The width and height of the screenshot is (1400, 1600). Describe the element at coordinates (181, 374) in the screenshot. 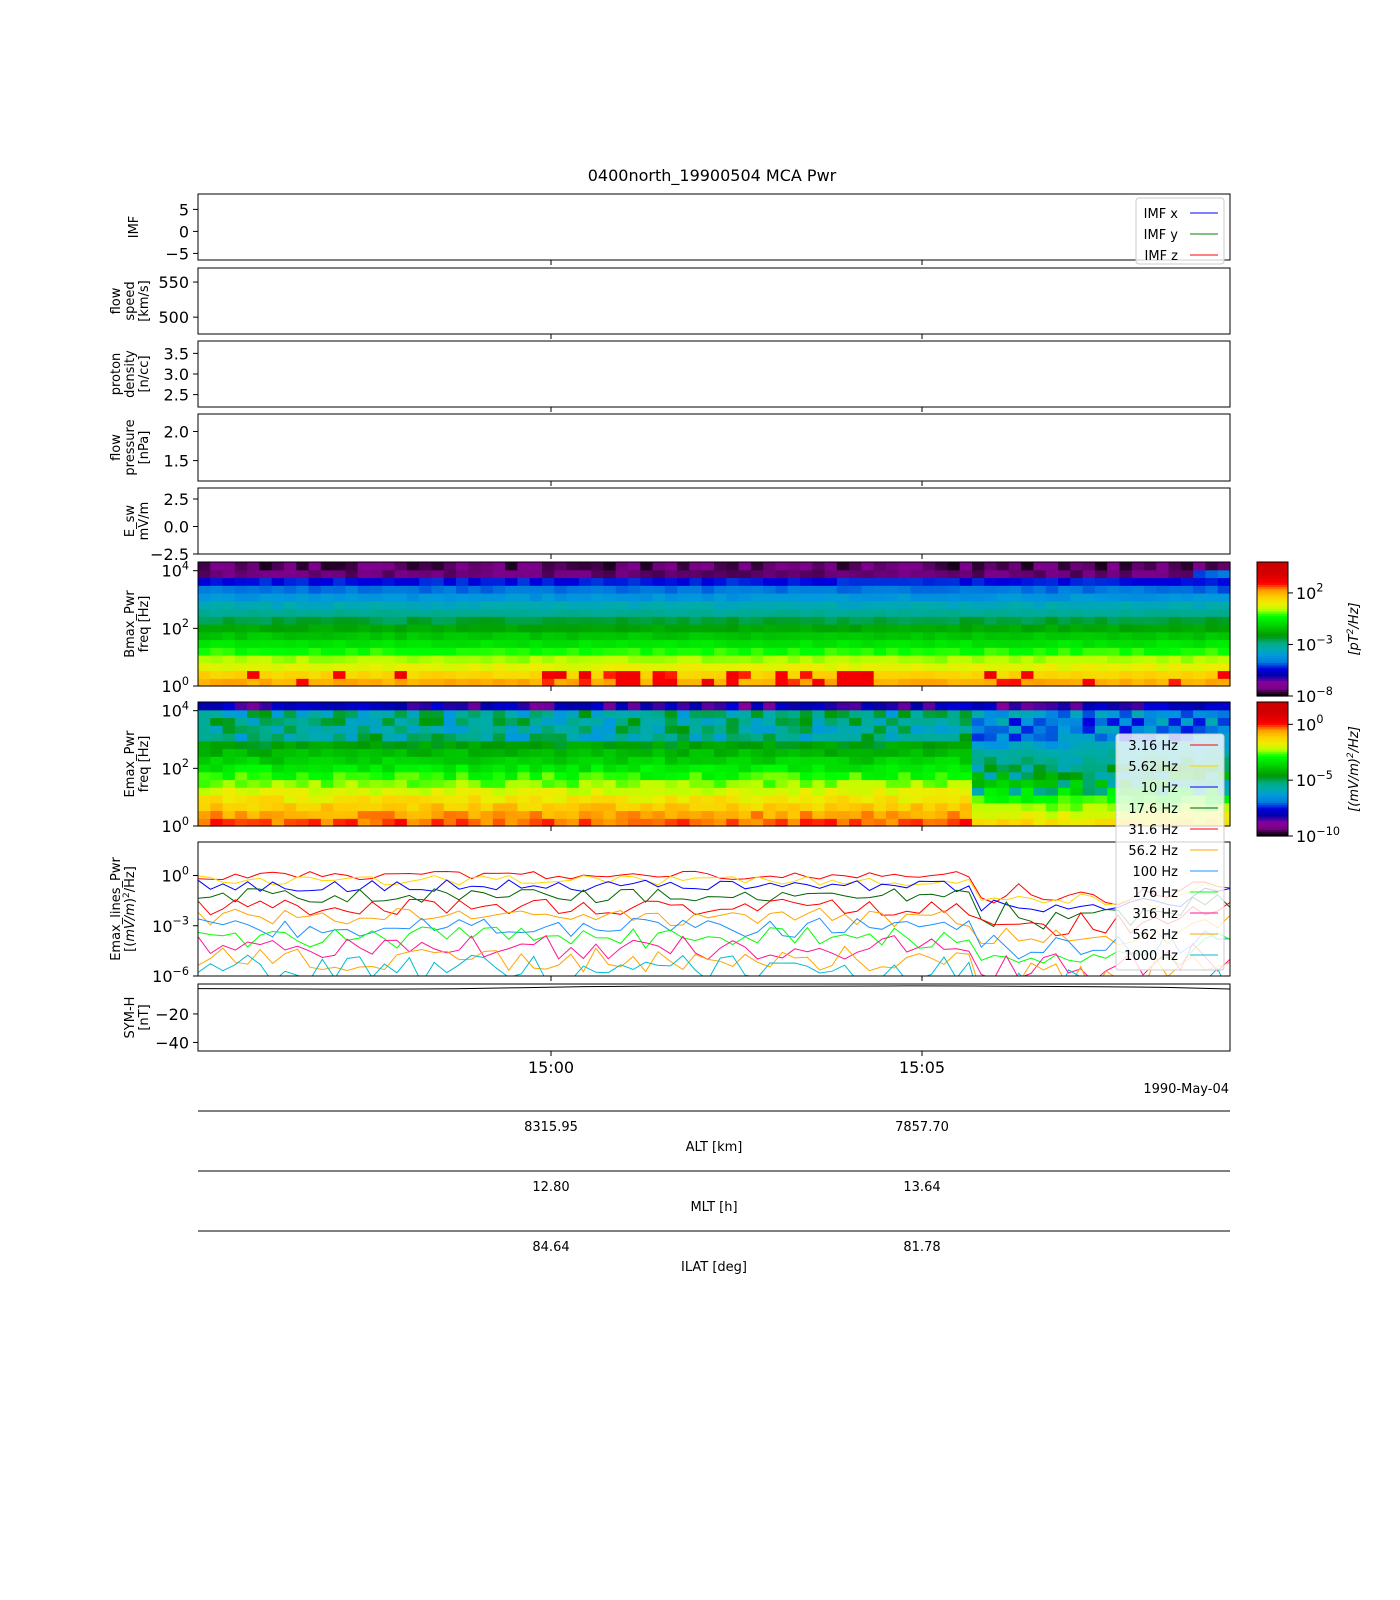

I see `panel-proton-density-y-ticks: 3.53.02.5` at that location.